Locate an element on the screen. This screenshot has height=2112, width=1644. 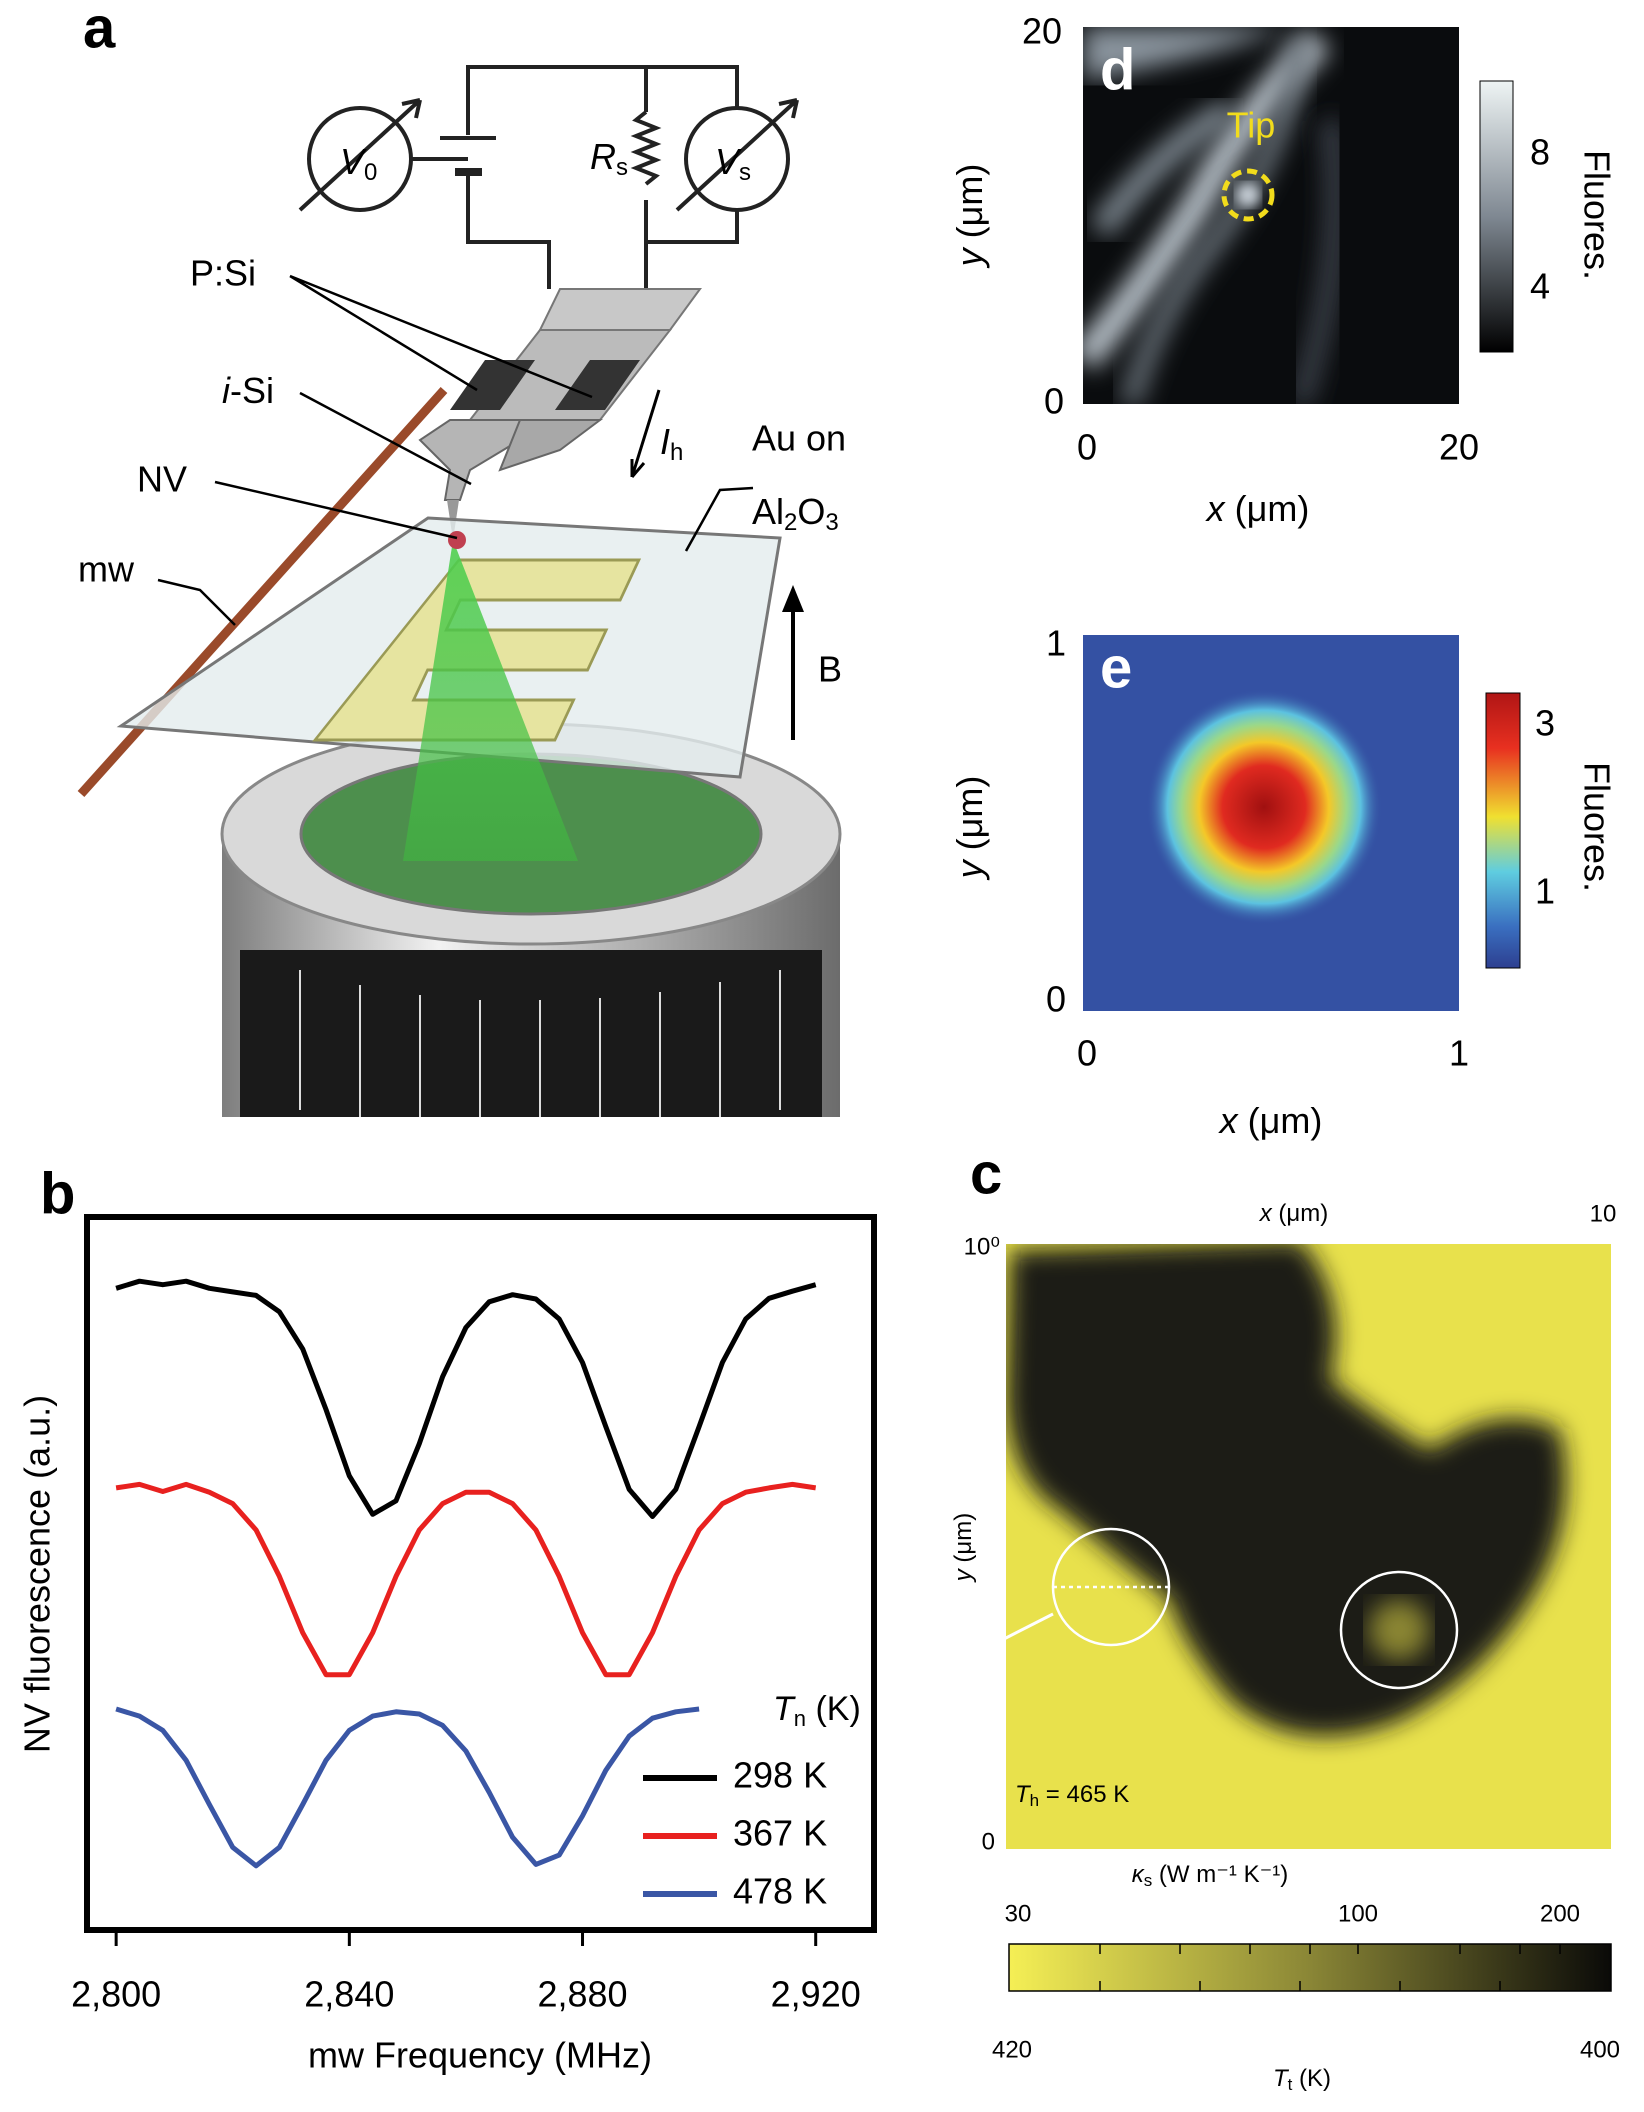
bright-spot is located at coordinates (1399, 1630).